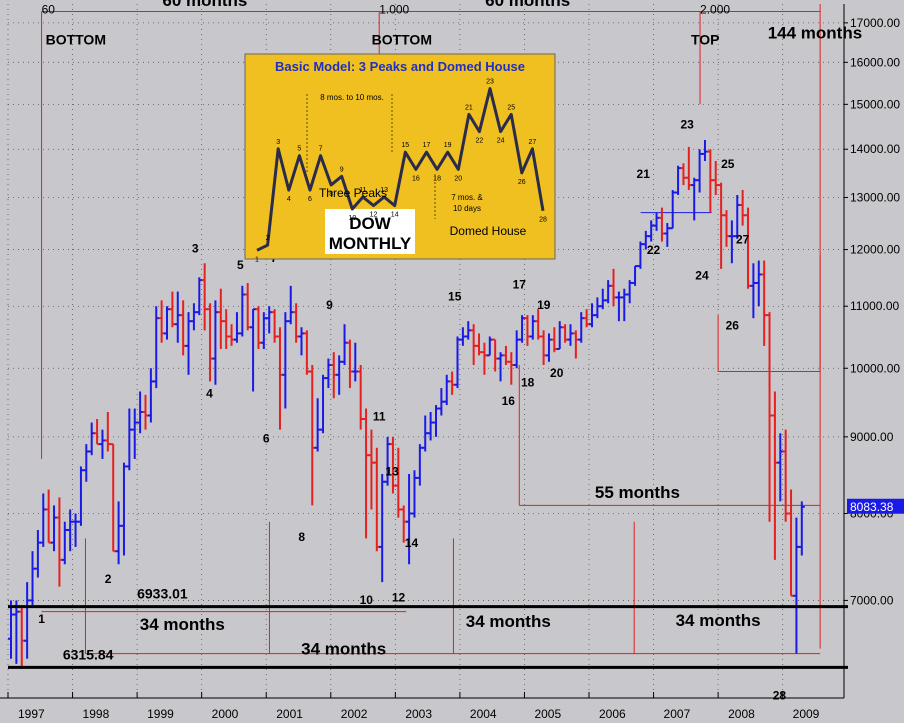  Describe the element at coordinates (654, 250) in the screenshot. I see `swing-label: 22` at that location.